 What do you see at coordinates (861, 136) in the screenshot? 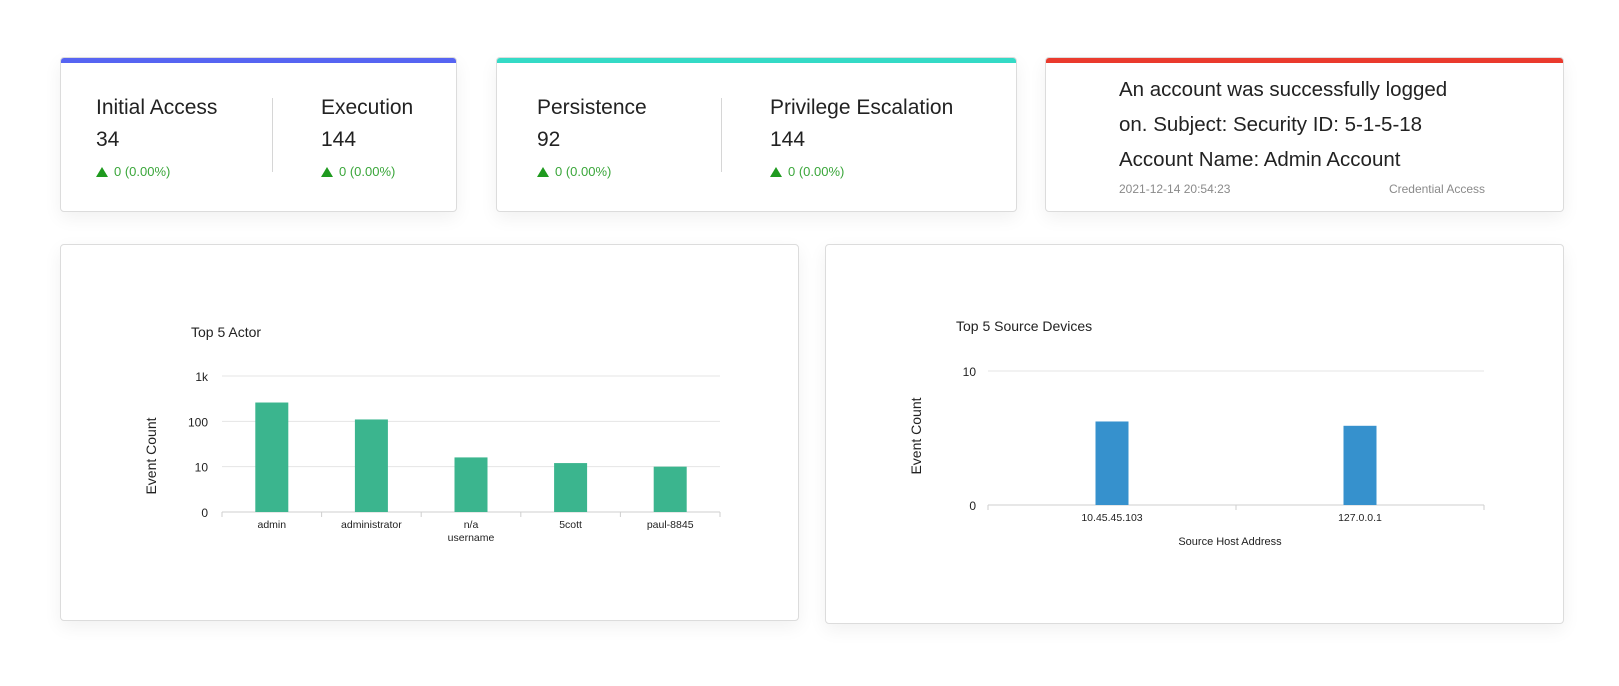
I see `stat-privilege-escalation: Privilege Escalation 144 0 (0.00%)` at bounding box center [861, 136].